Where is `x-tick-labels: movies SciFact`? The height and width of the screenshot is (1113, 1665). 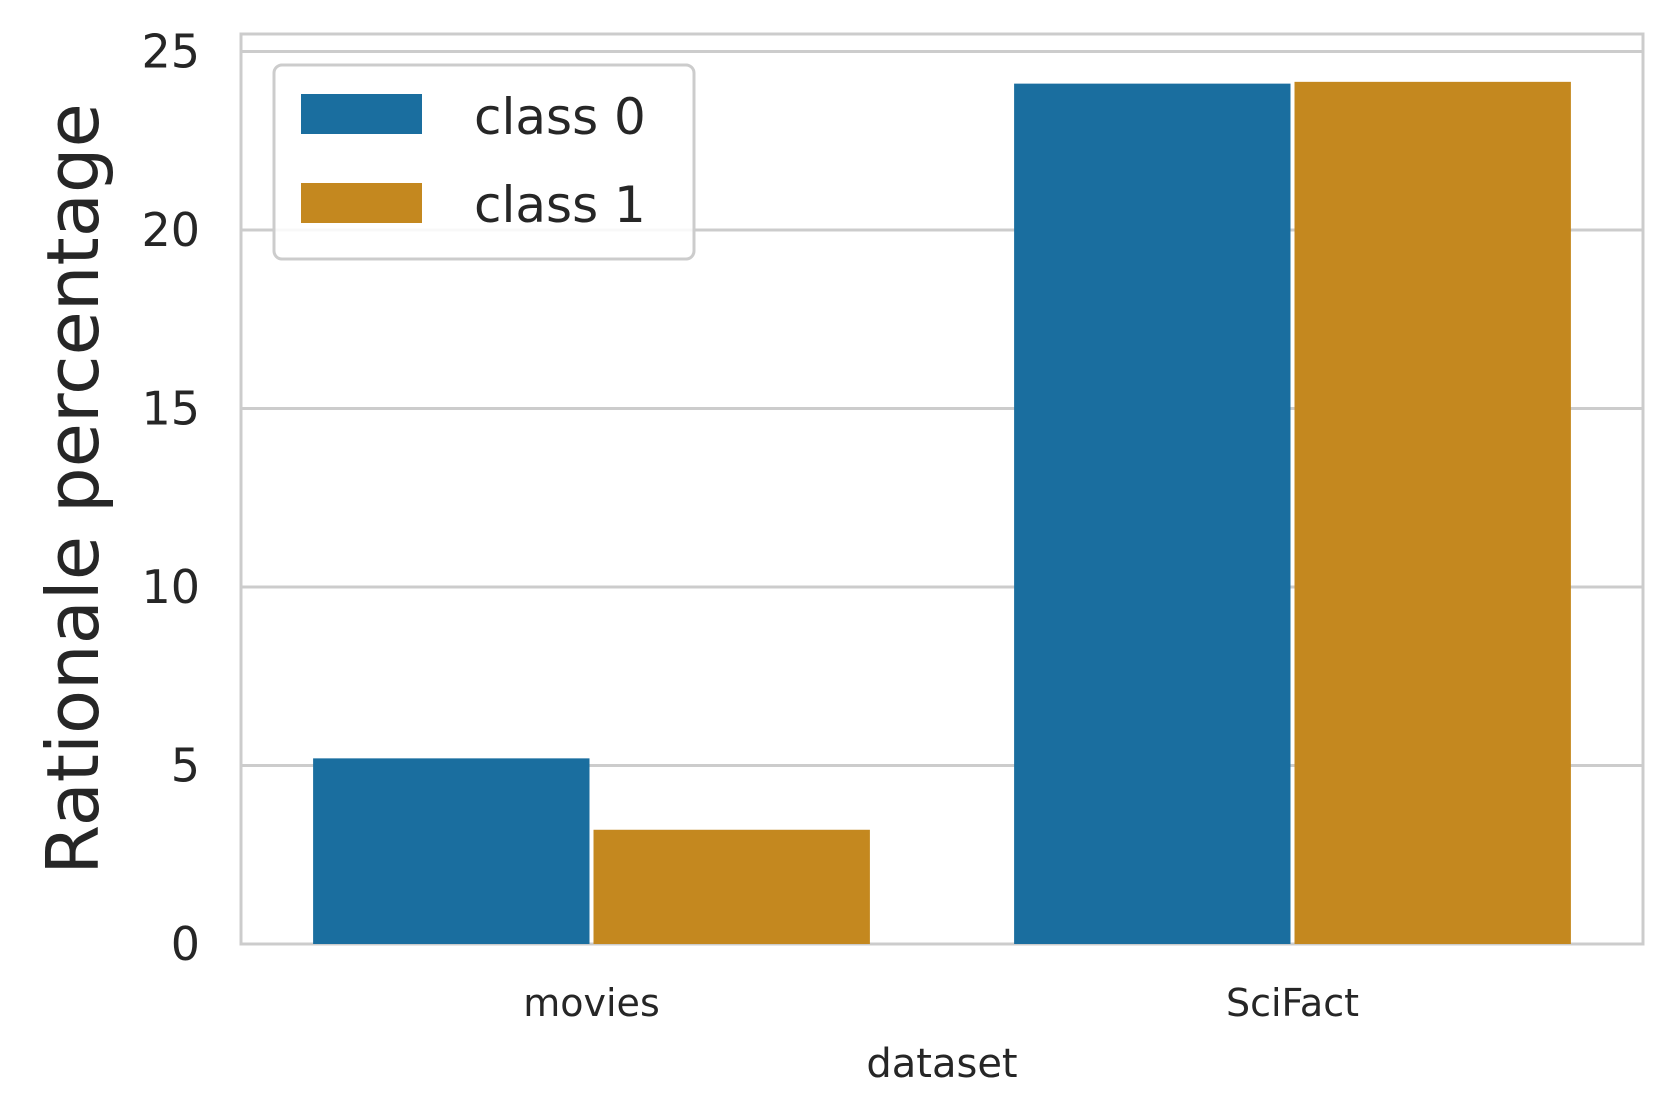 x-tick-labels: movies SciFact is located at coordinates (941, 1003).